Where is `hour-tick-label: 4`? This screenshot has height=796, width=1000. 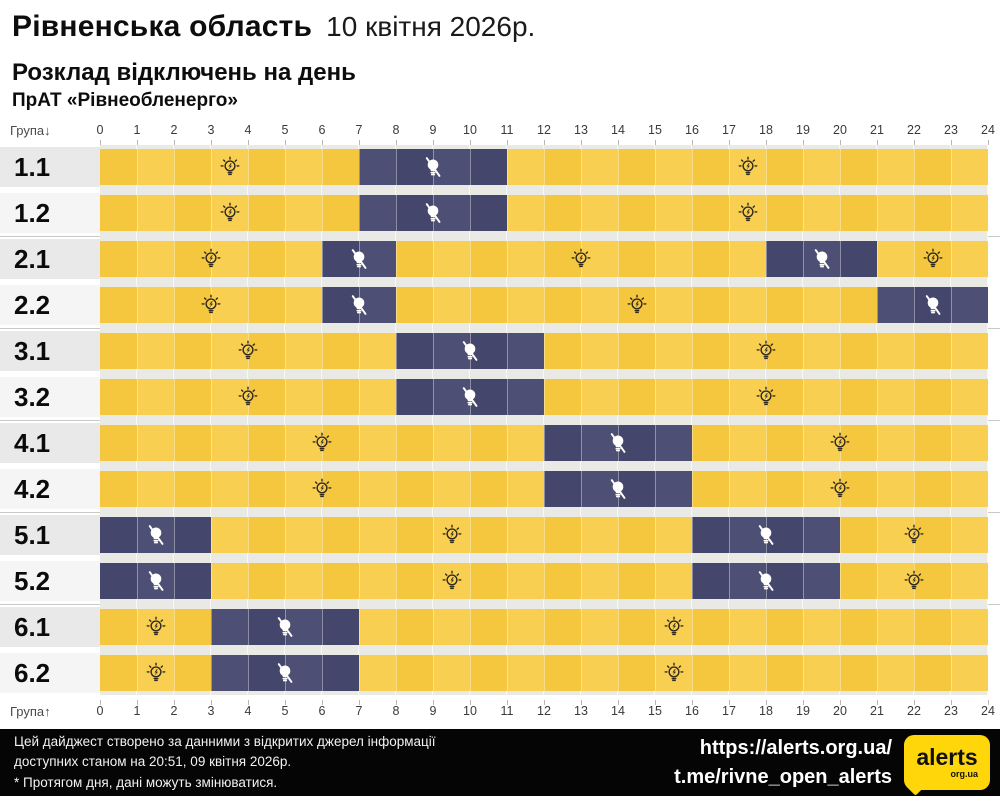
hour-tick-label: 4 is located at coordinates (248, 711).